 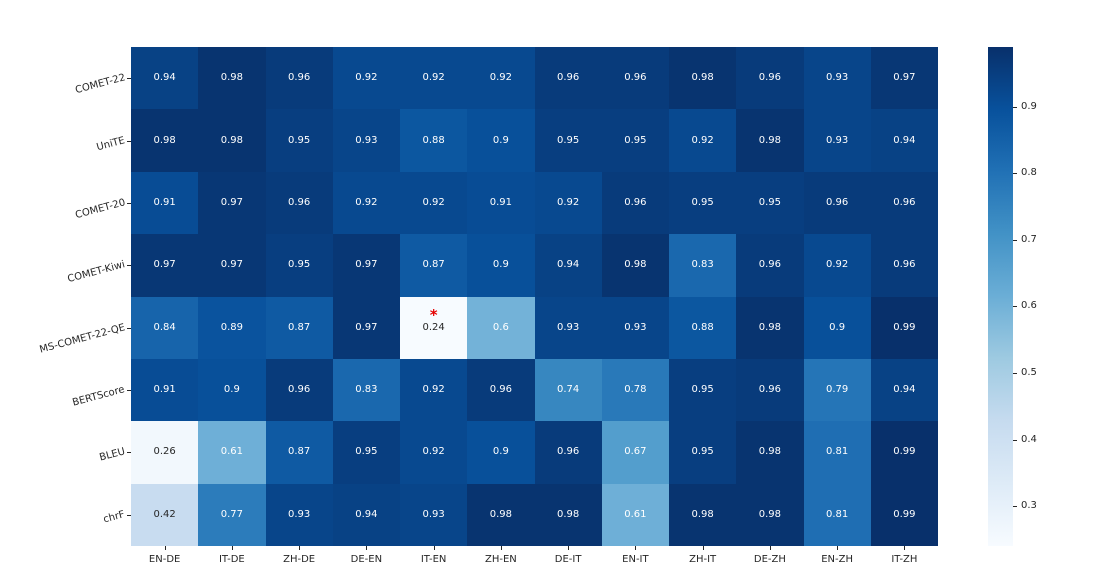 I want to click on heatmap-cell-COMET-Kiwi-IT-ZH: 0.96, so click(x=904, y=265).